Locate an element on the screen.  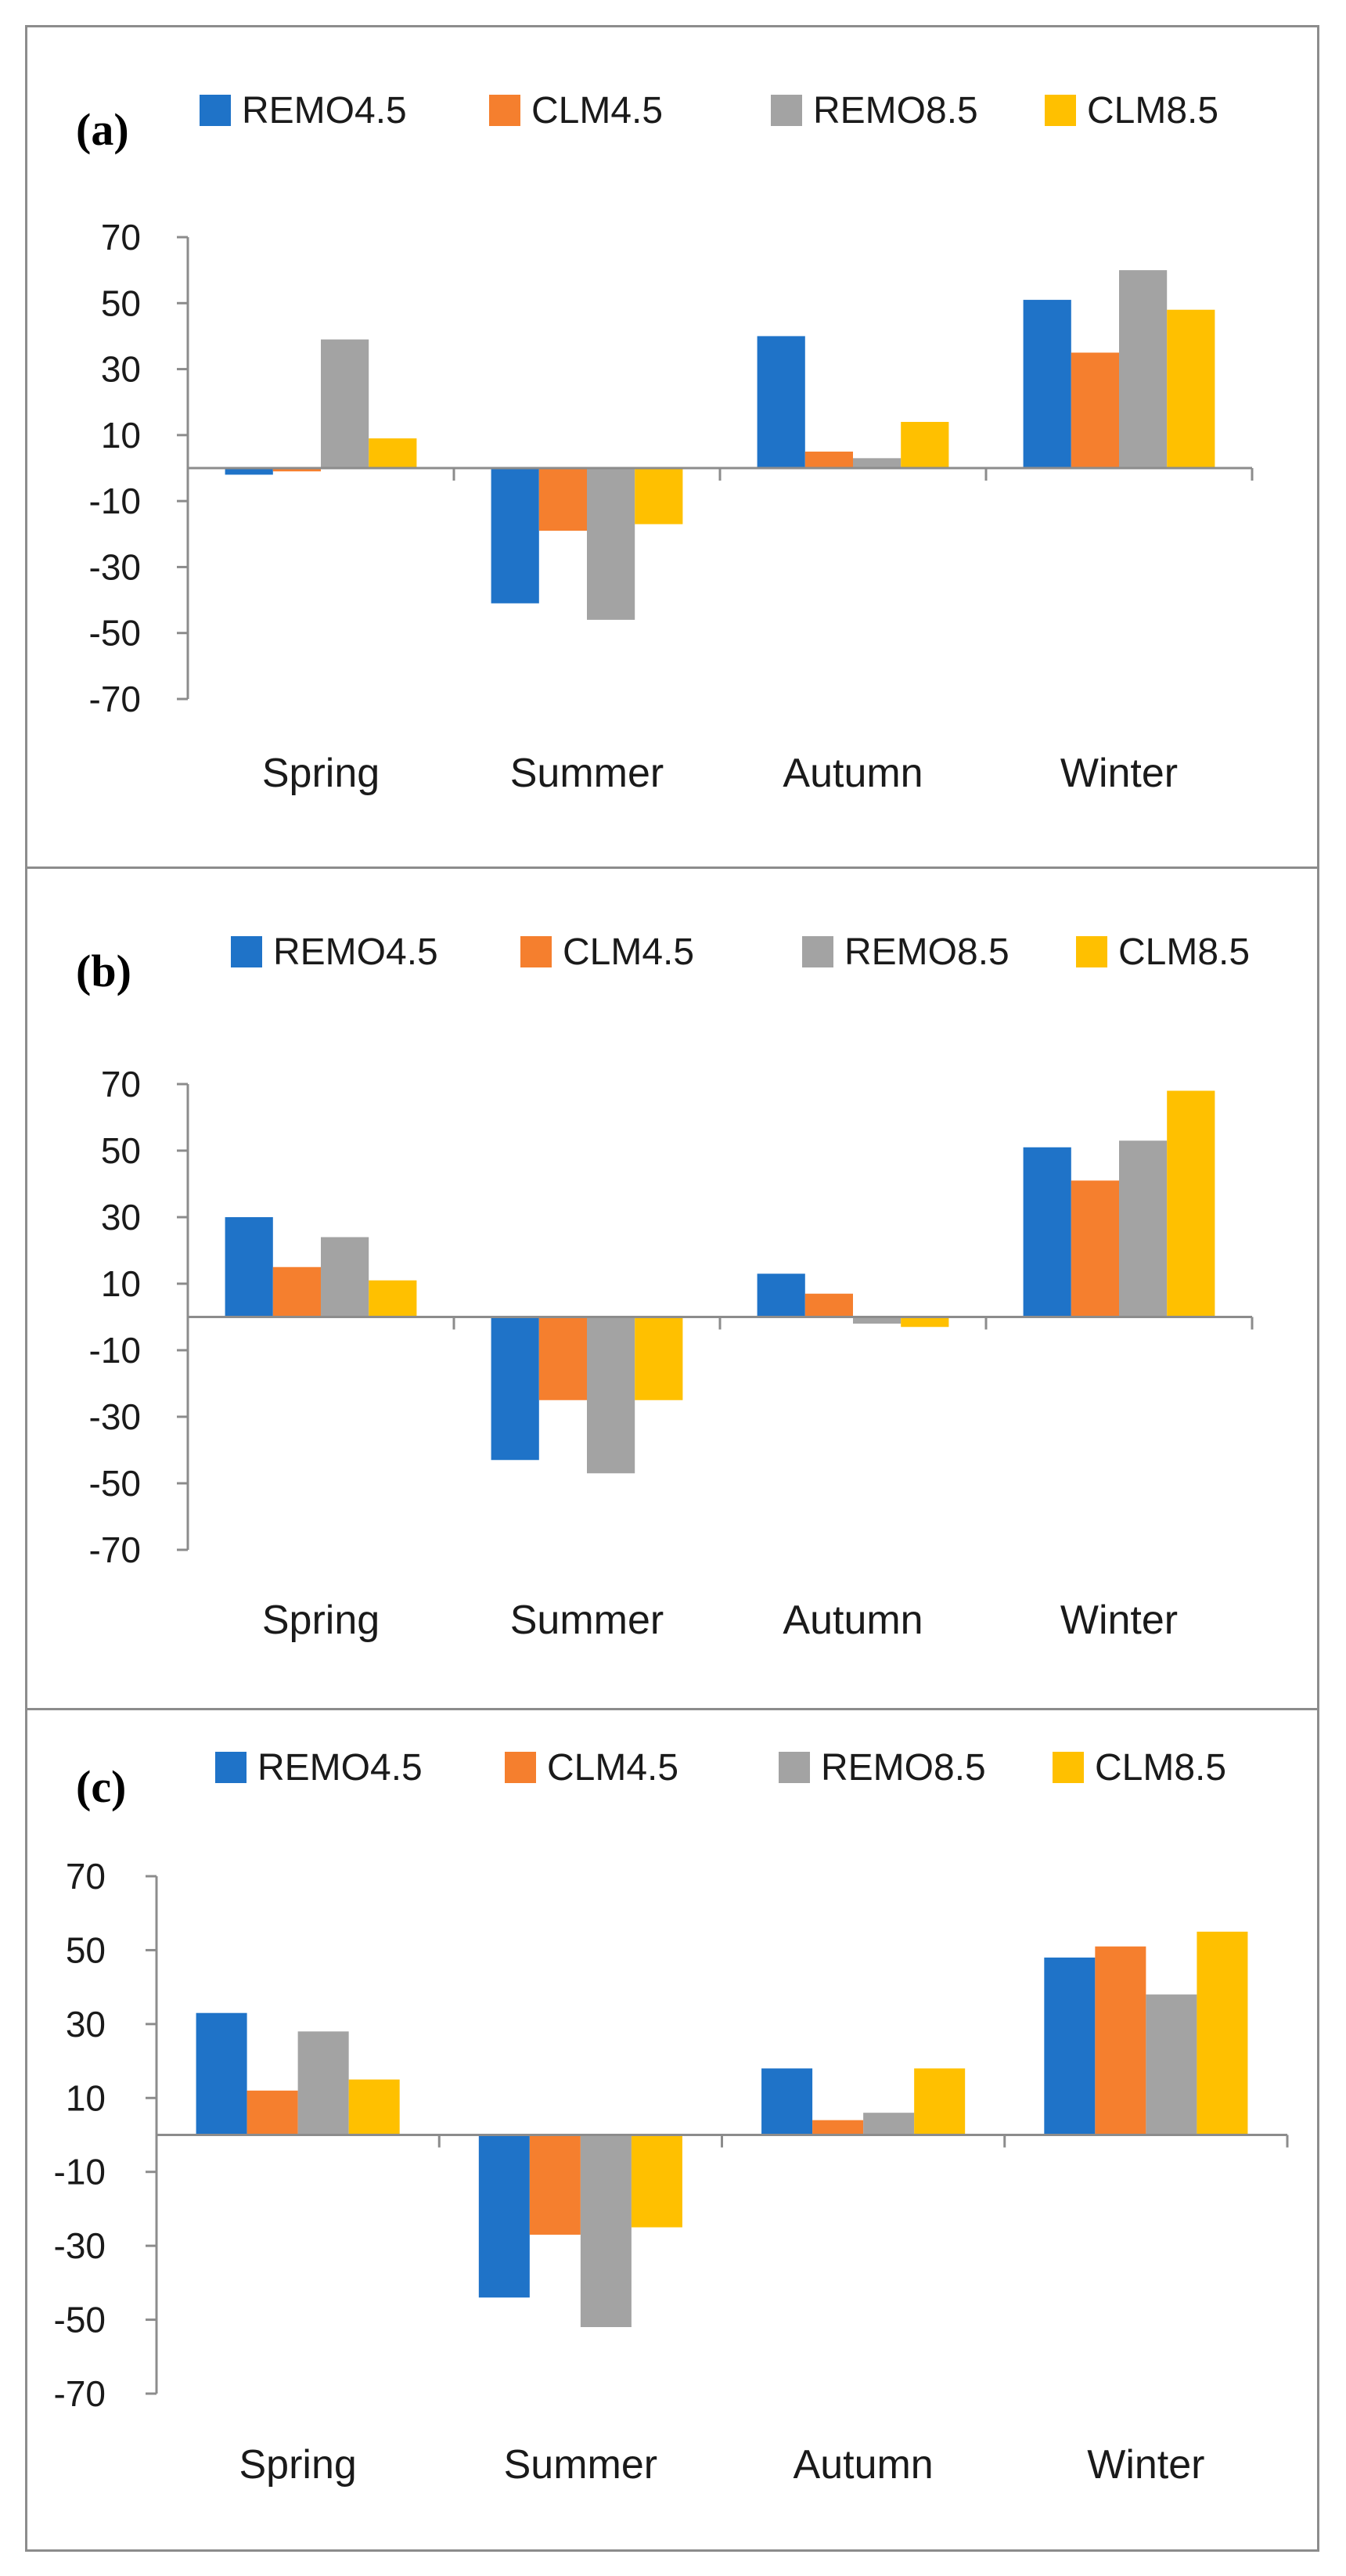
panel-label: (a) is located at coordinates (102, 129).